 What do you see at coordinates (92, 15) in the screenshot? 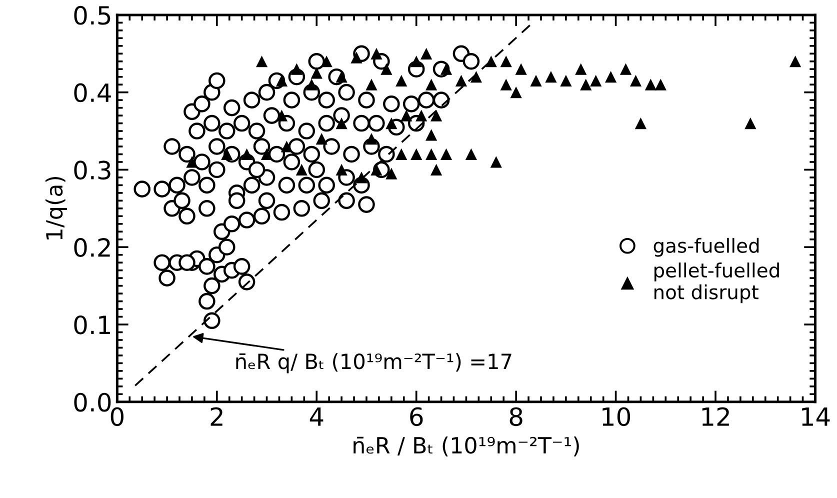
I see `y-tick-label: 0.5` at bounding box center [92, 15].